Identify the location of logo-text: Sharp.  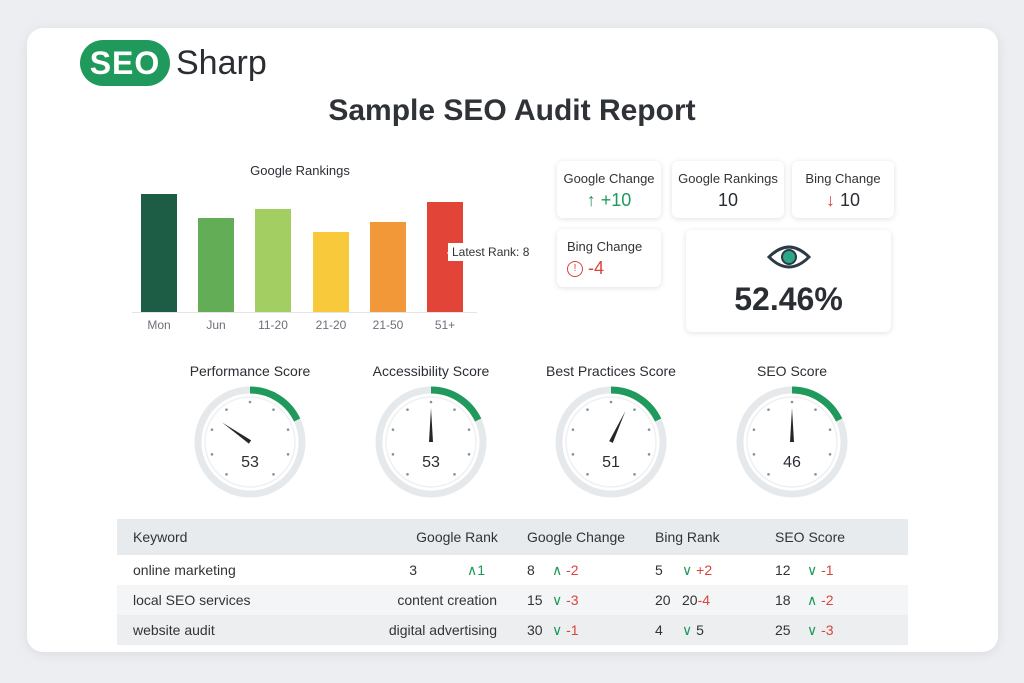
(221, 63).